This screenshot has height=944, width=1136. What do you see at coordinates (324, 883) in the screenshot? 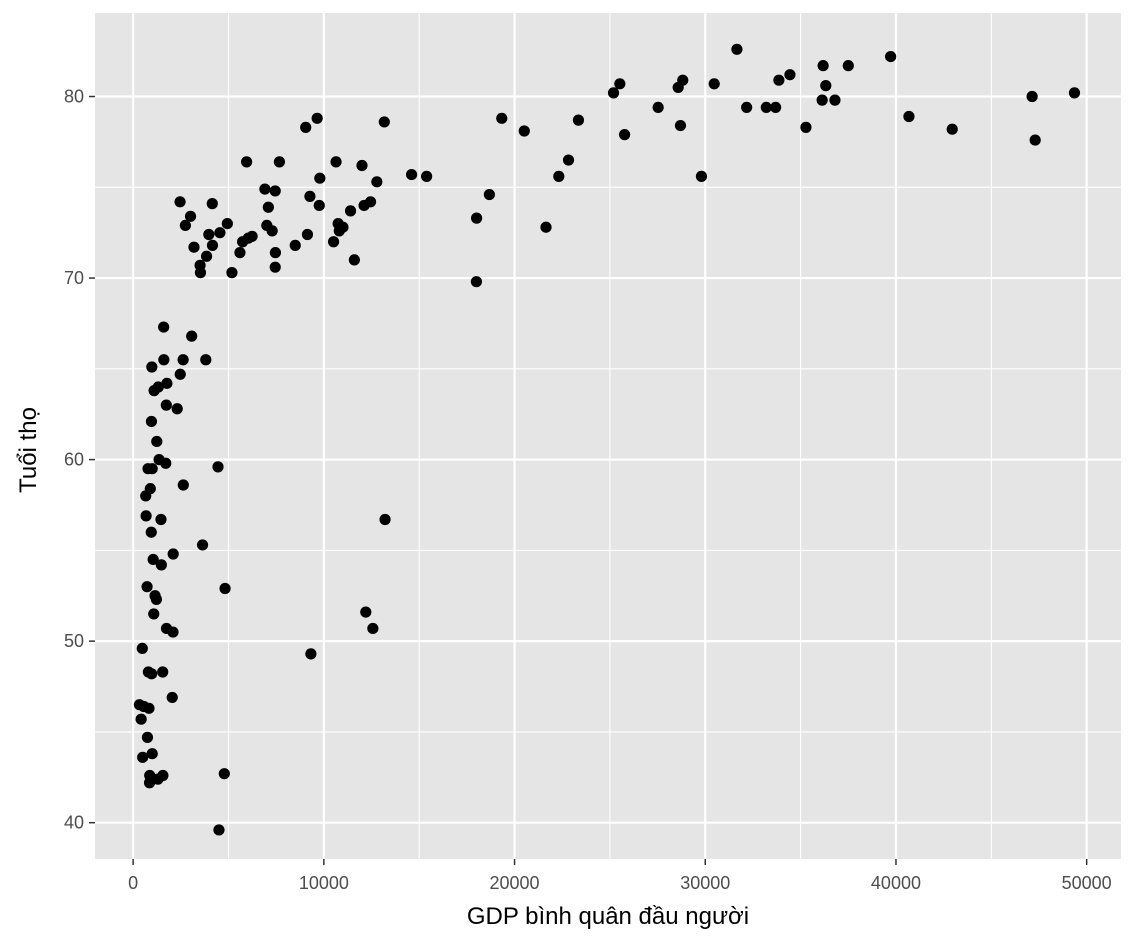
I see `x-tick-label: 10000` at bounding box center [324, 883].